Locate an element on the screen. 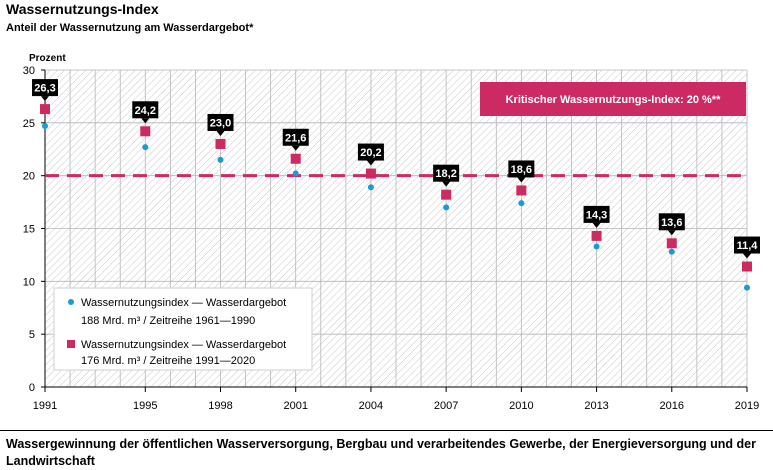  data-label: 18,6 is located at coordinates (521, 170).